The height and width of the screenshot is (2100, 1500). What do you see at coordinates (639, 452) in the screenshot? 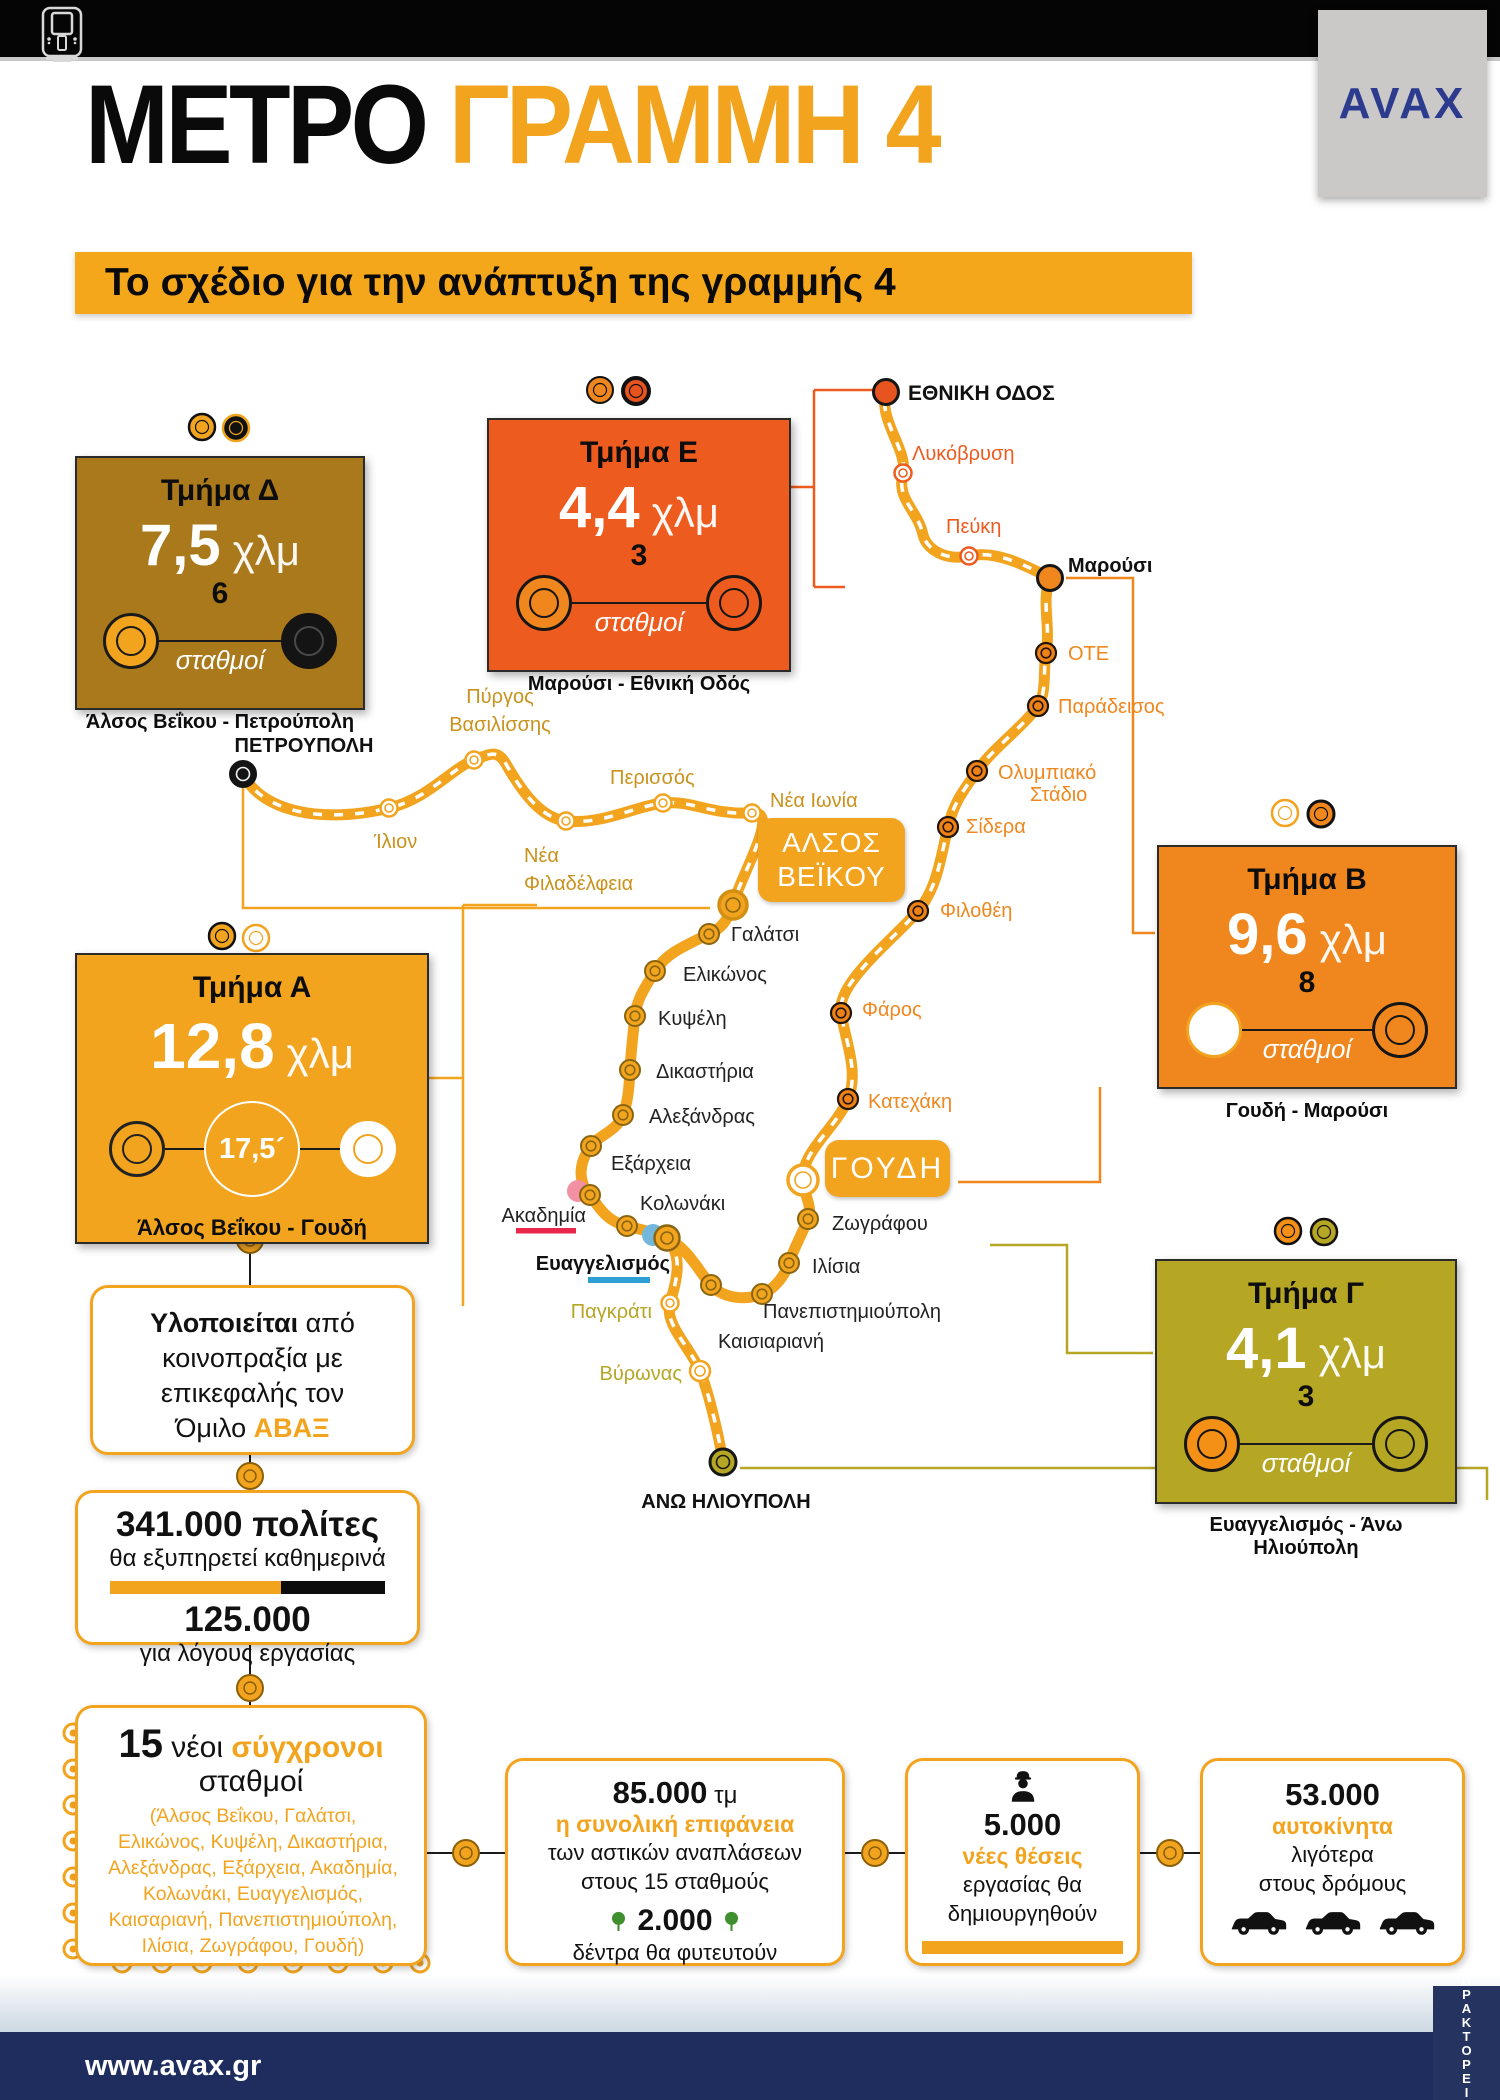
I see `section-title: Τμήμα Ε` at bounding box center [639, 452].